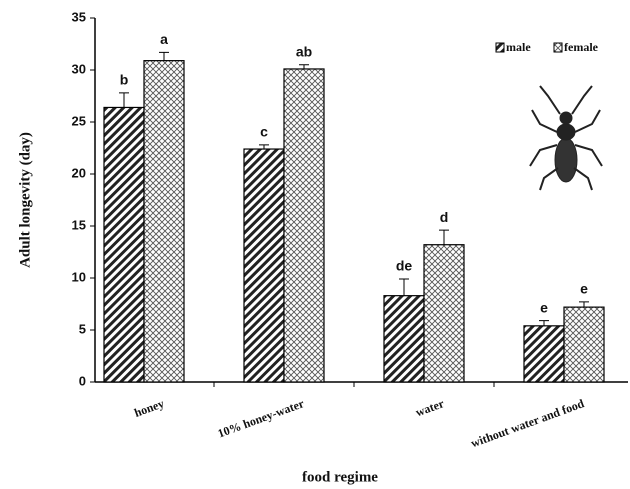 The height and width of the screenshot is (489, 630). Describe the element at coordinates (82, 380) in the screenshot. I see `y-tick-label: 0` at that location.